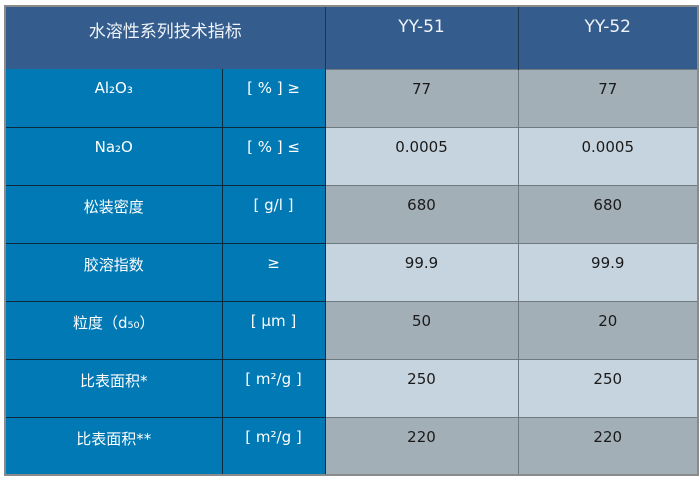  What do you see at coordinates (114, 272) in the screenshot?
I see `property-name: 胶溶指数` at bounding box center [114, 272].